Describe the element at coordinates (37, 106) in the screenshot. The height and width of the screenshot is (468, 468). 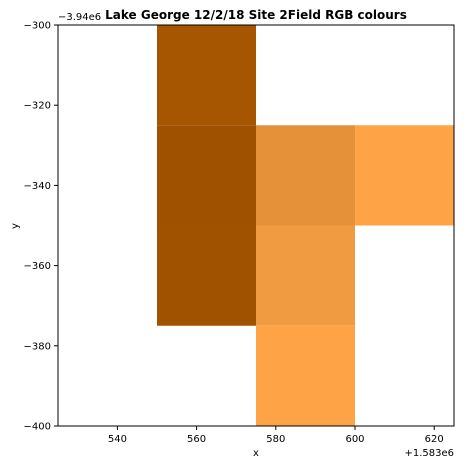
I see `y-tick-label: −320` at that location.